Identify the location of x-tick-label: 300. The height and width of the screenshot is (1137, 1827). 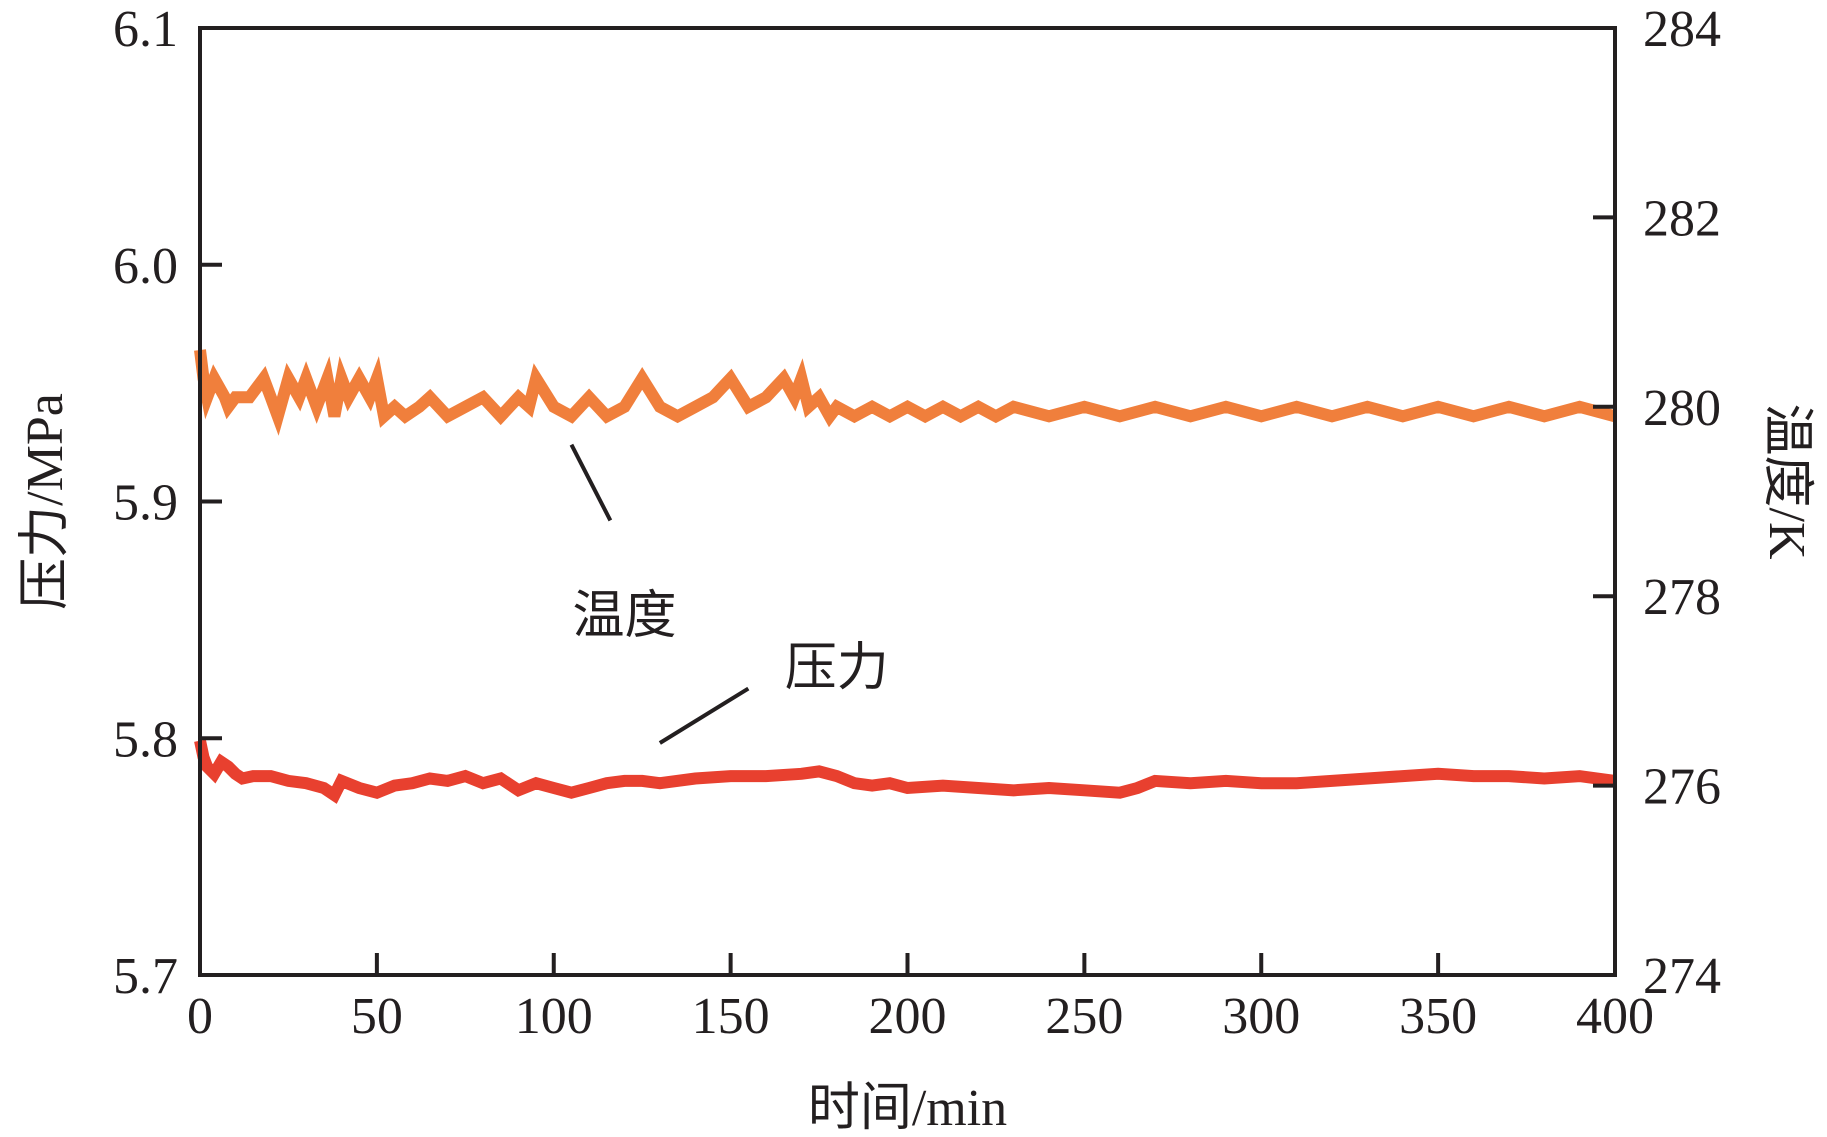
(1261, 1016).